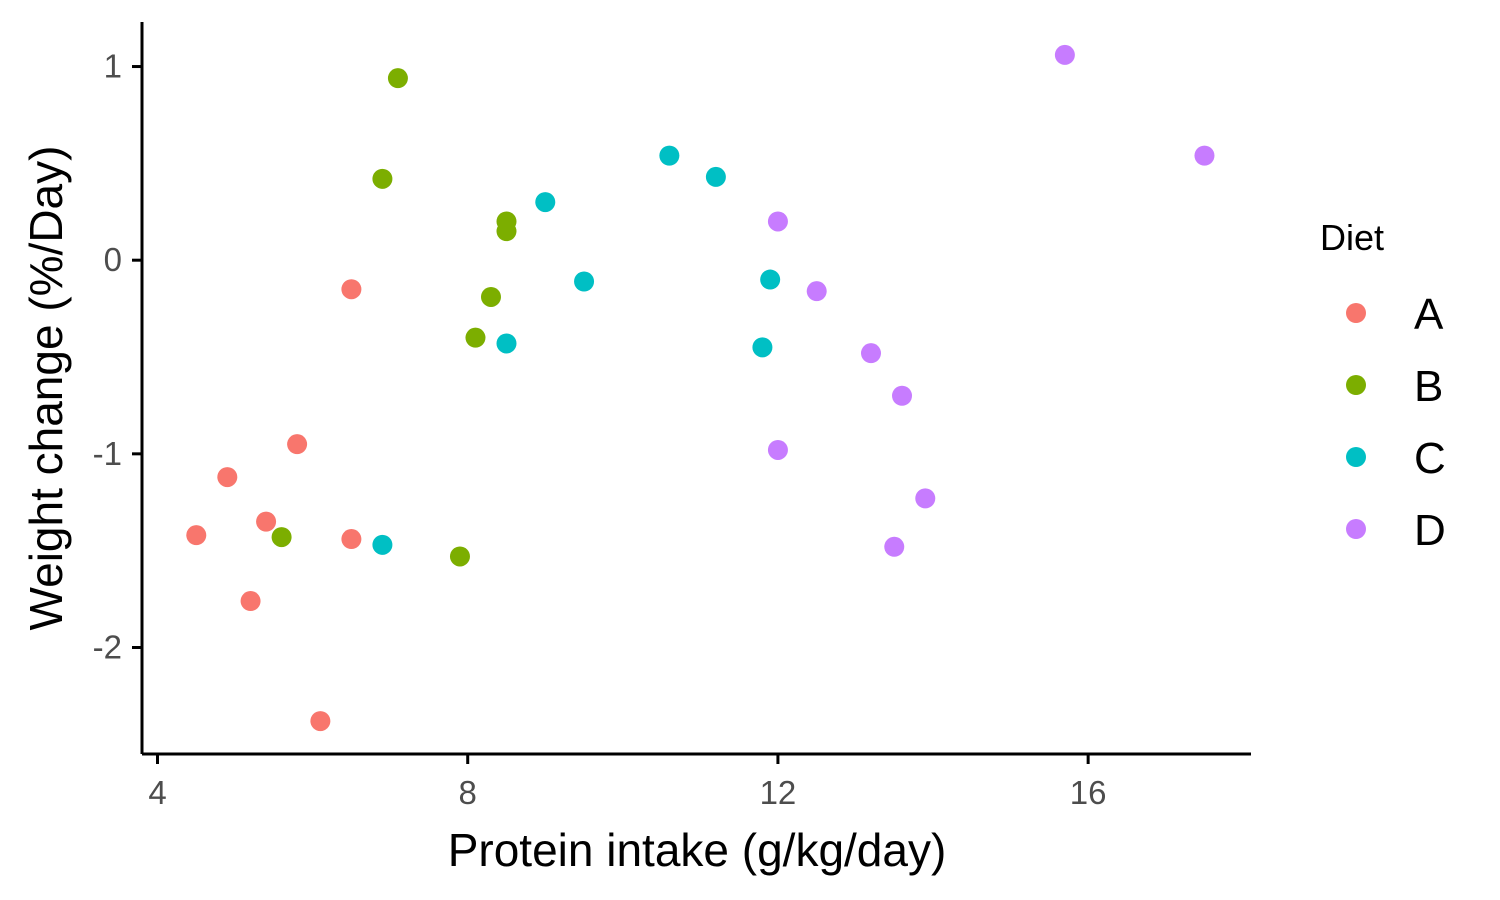 This screenshot has width=1500, height=900. I want to click on y-tick-label: -1, so click(107, 453).